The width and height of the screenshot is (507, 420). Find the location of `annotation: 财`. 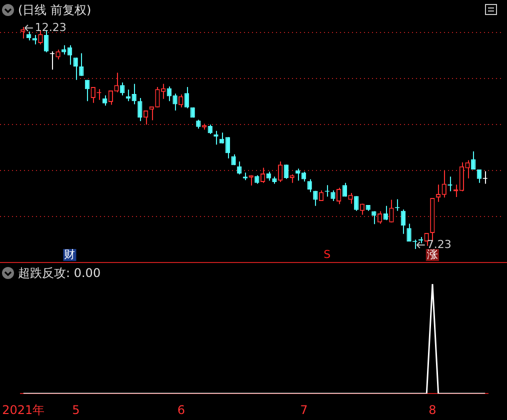

annotation: 财 is located at coordinates (70, 254).